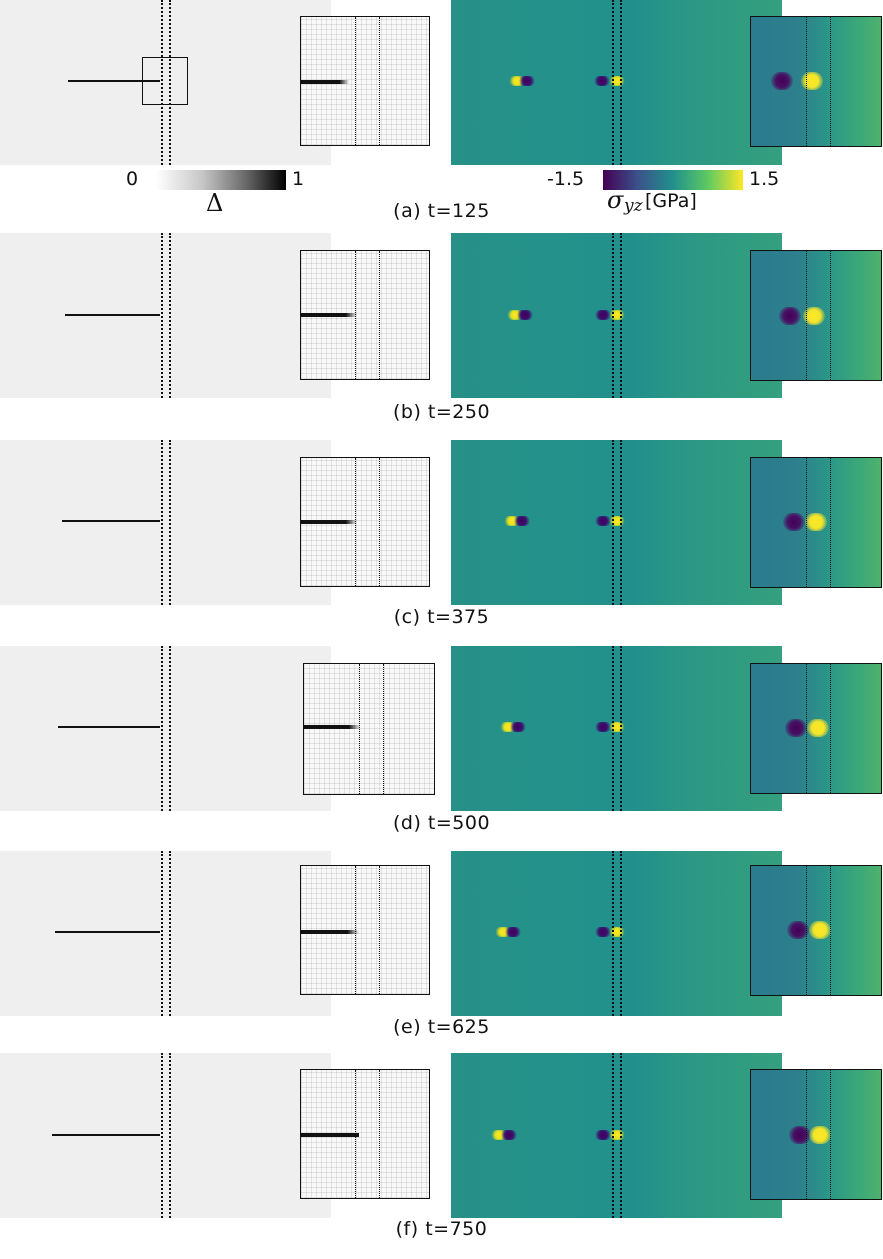 This screenshot has height=1259, width=883. What do you see at coordinates (633, 206) in the screenshot?
I see `stress-subscript: yz` at bounding box center [633, 206].